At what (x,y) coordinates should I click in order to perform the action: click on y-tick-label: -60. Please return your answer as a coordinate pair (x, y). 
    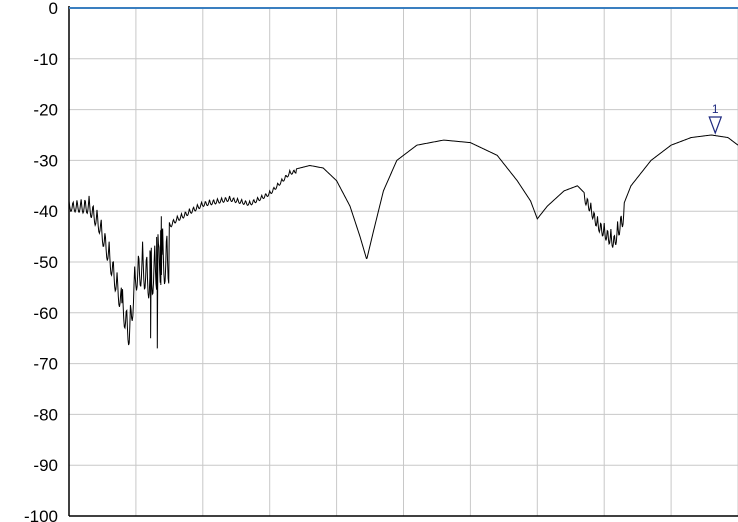
    Looking at the image, I should click on (45, 313).